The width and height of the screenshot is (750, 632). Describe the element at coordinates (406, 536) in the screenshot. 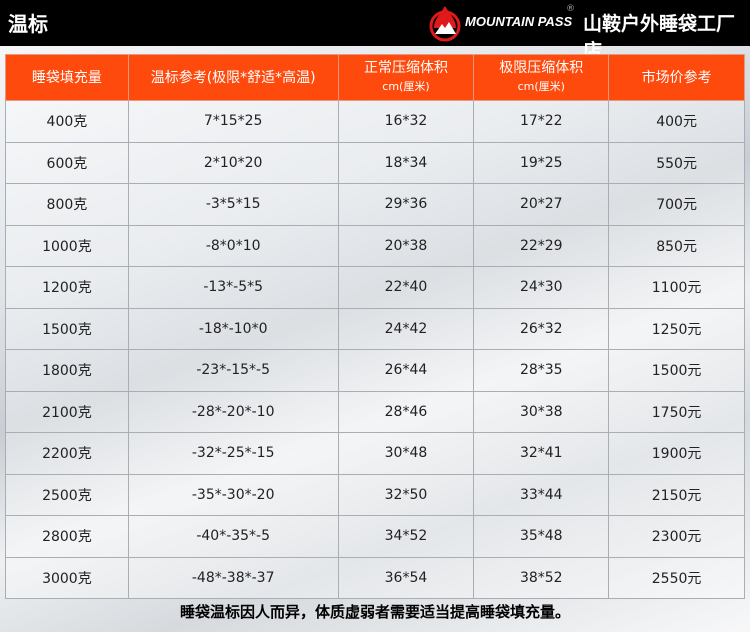

I see `table-cell: 34*52` at that location.